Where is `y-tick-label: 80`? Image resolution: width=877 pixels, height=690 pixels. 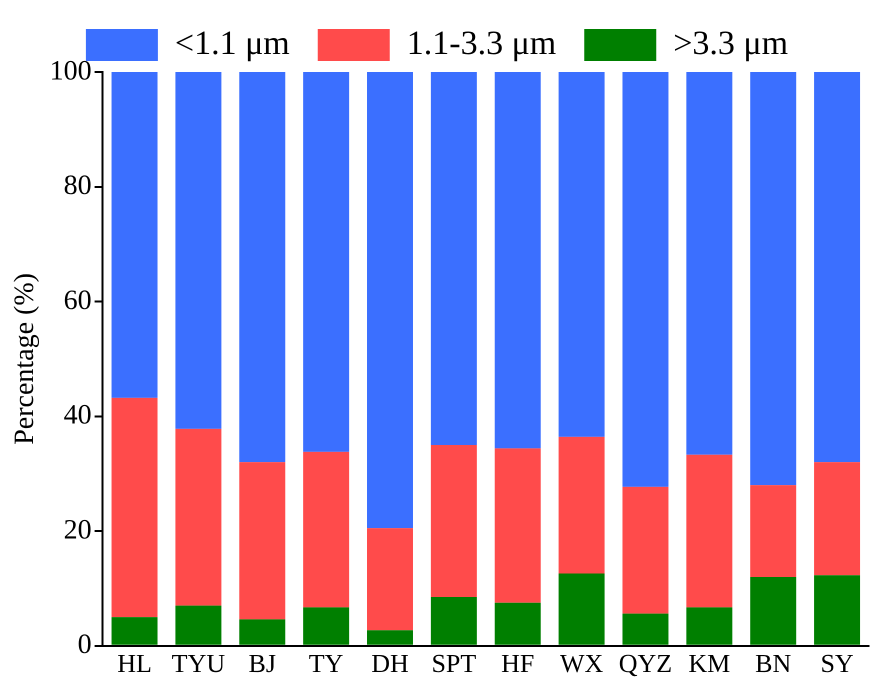 y-tick-label: 80 is located at coordinates (78, 186).